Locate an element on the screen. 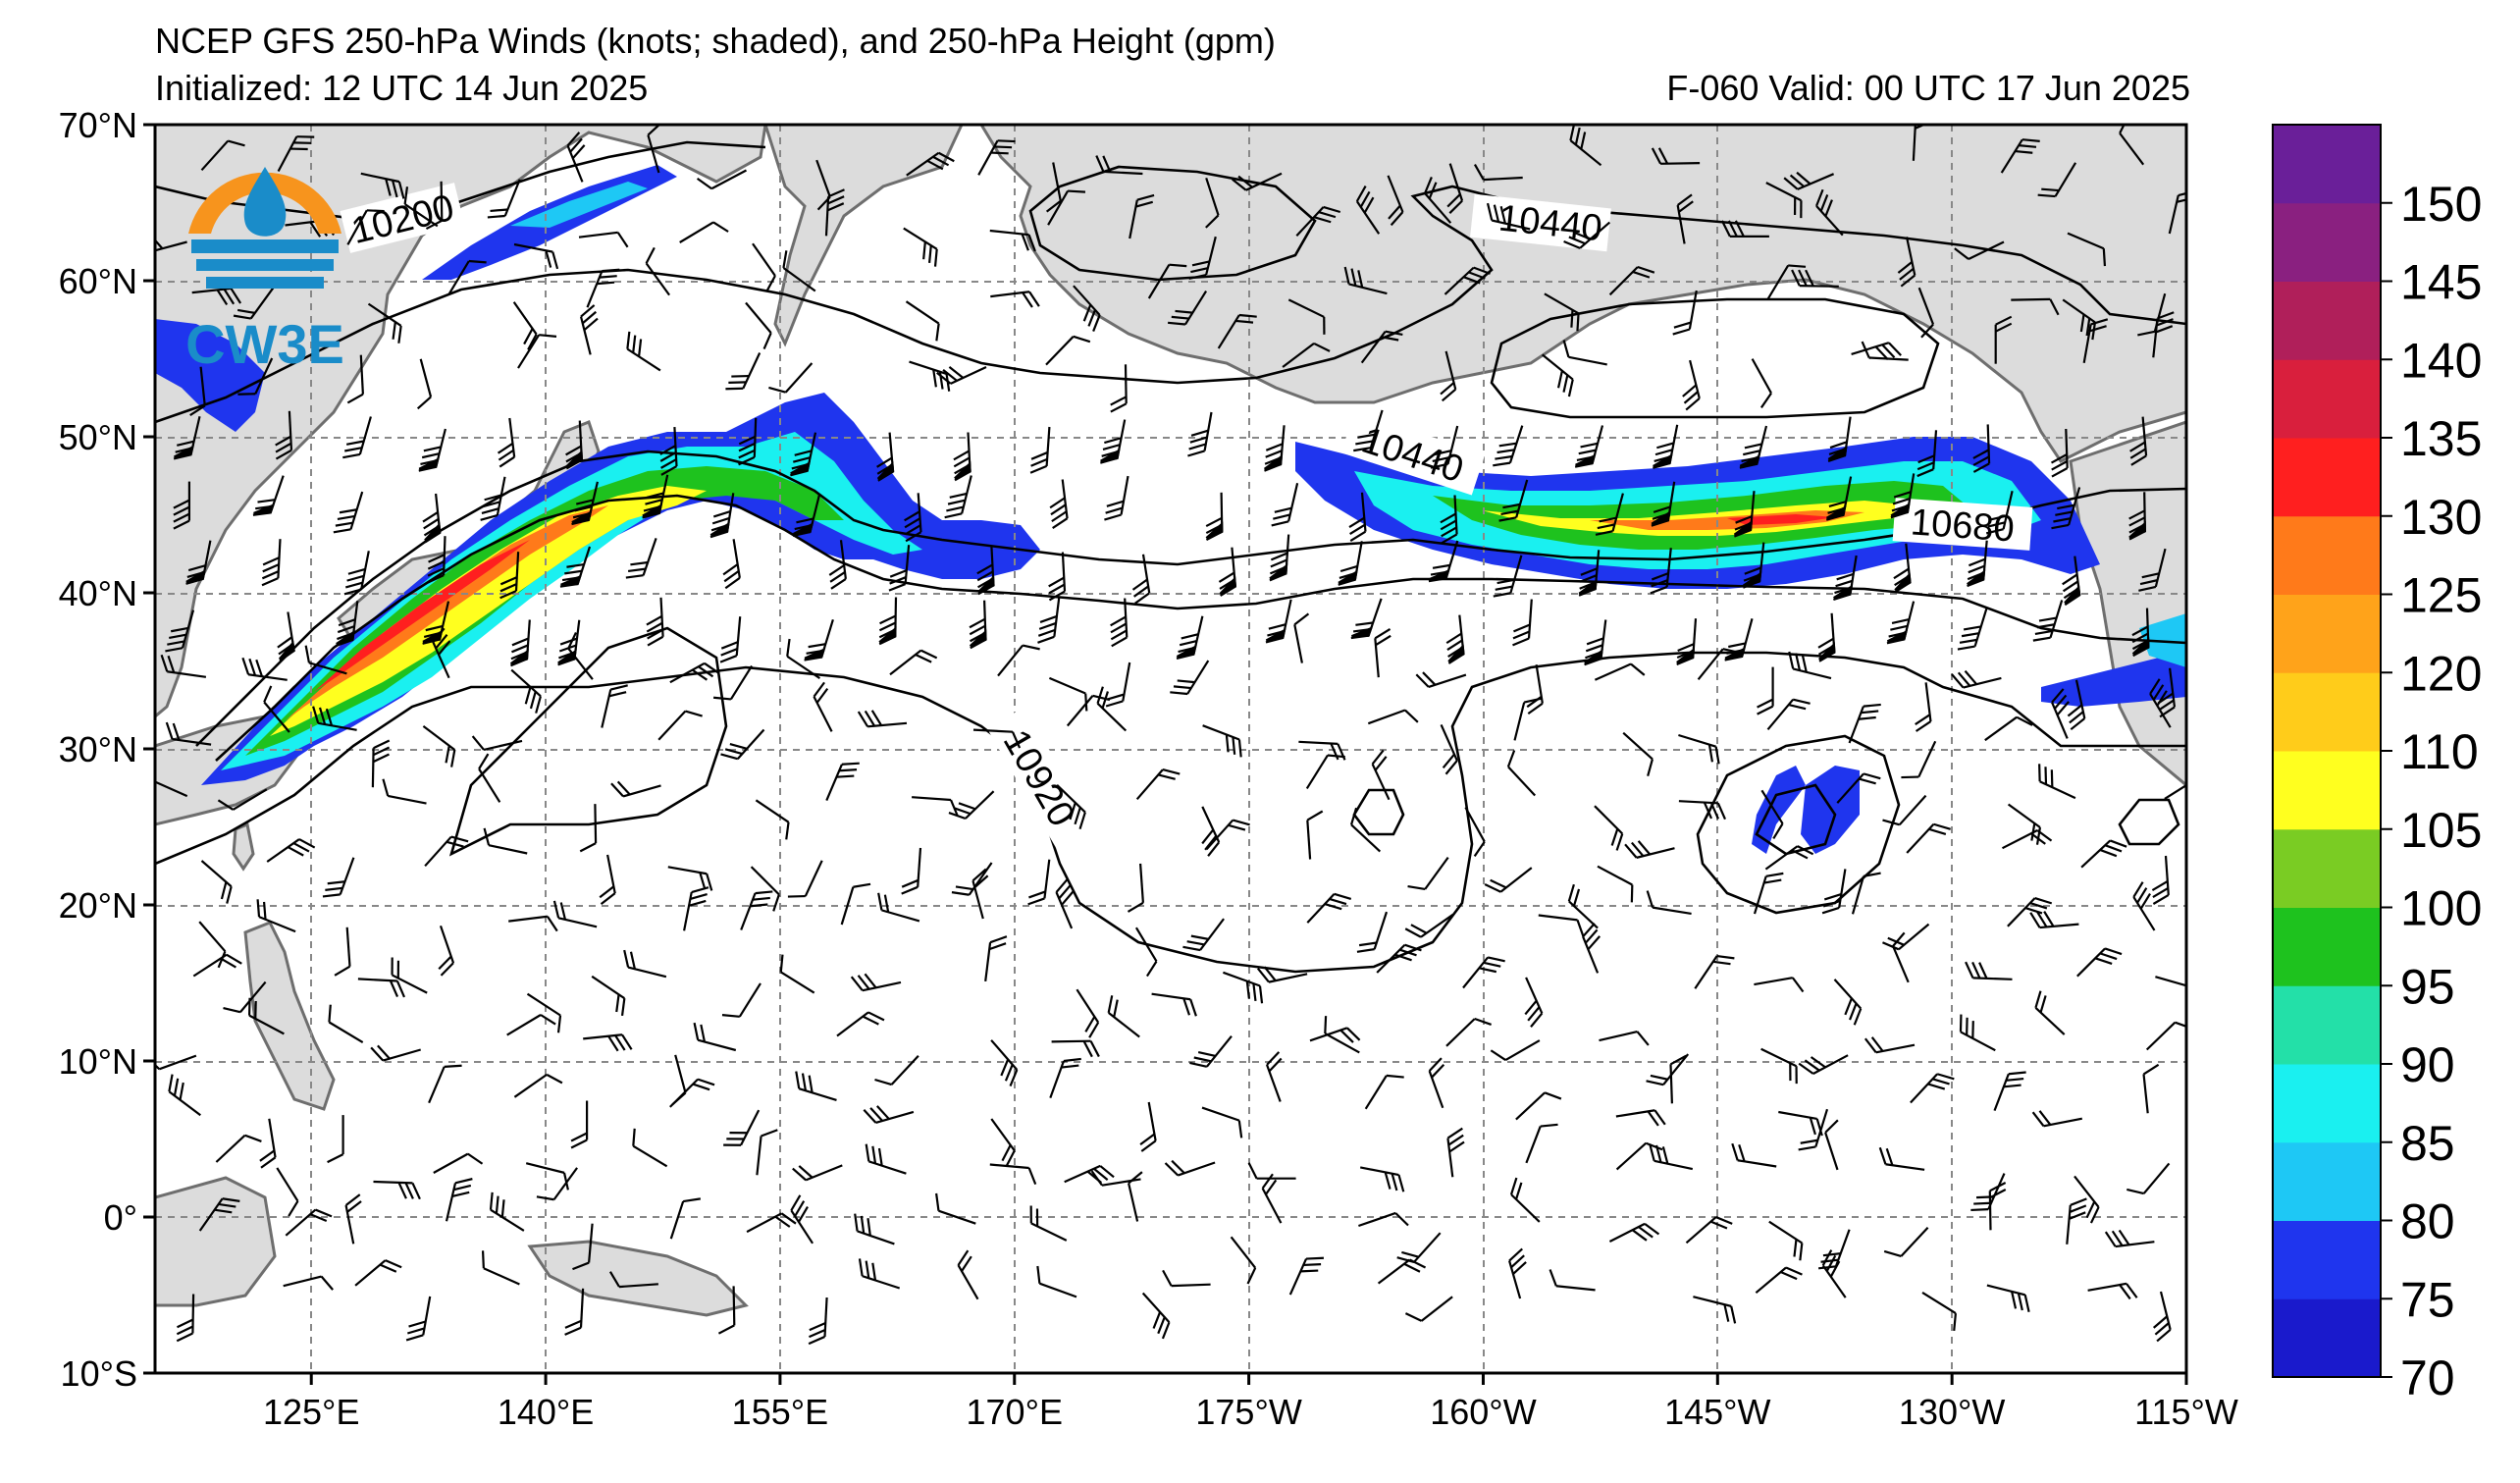 The image size is (2520, 1483). lon-tick-label: 170°E is located at coordinates (1015, 1412).